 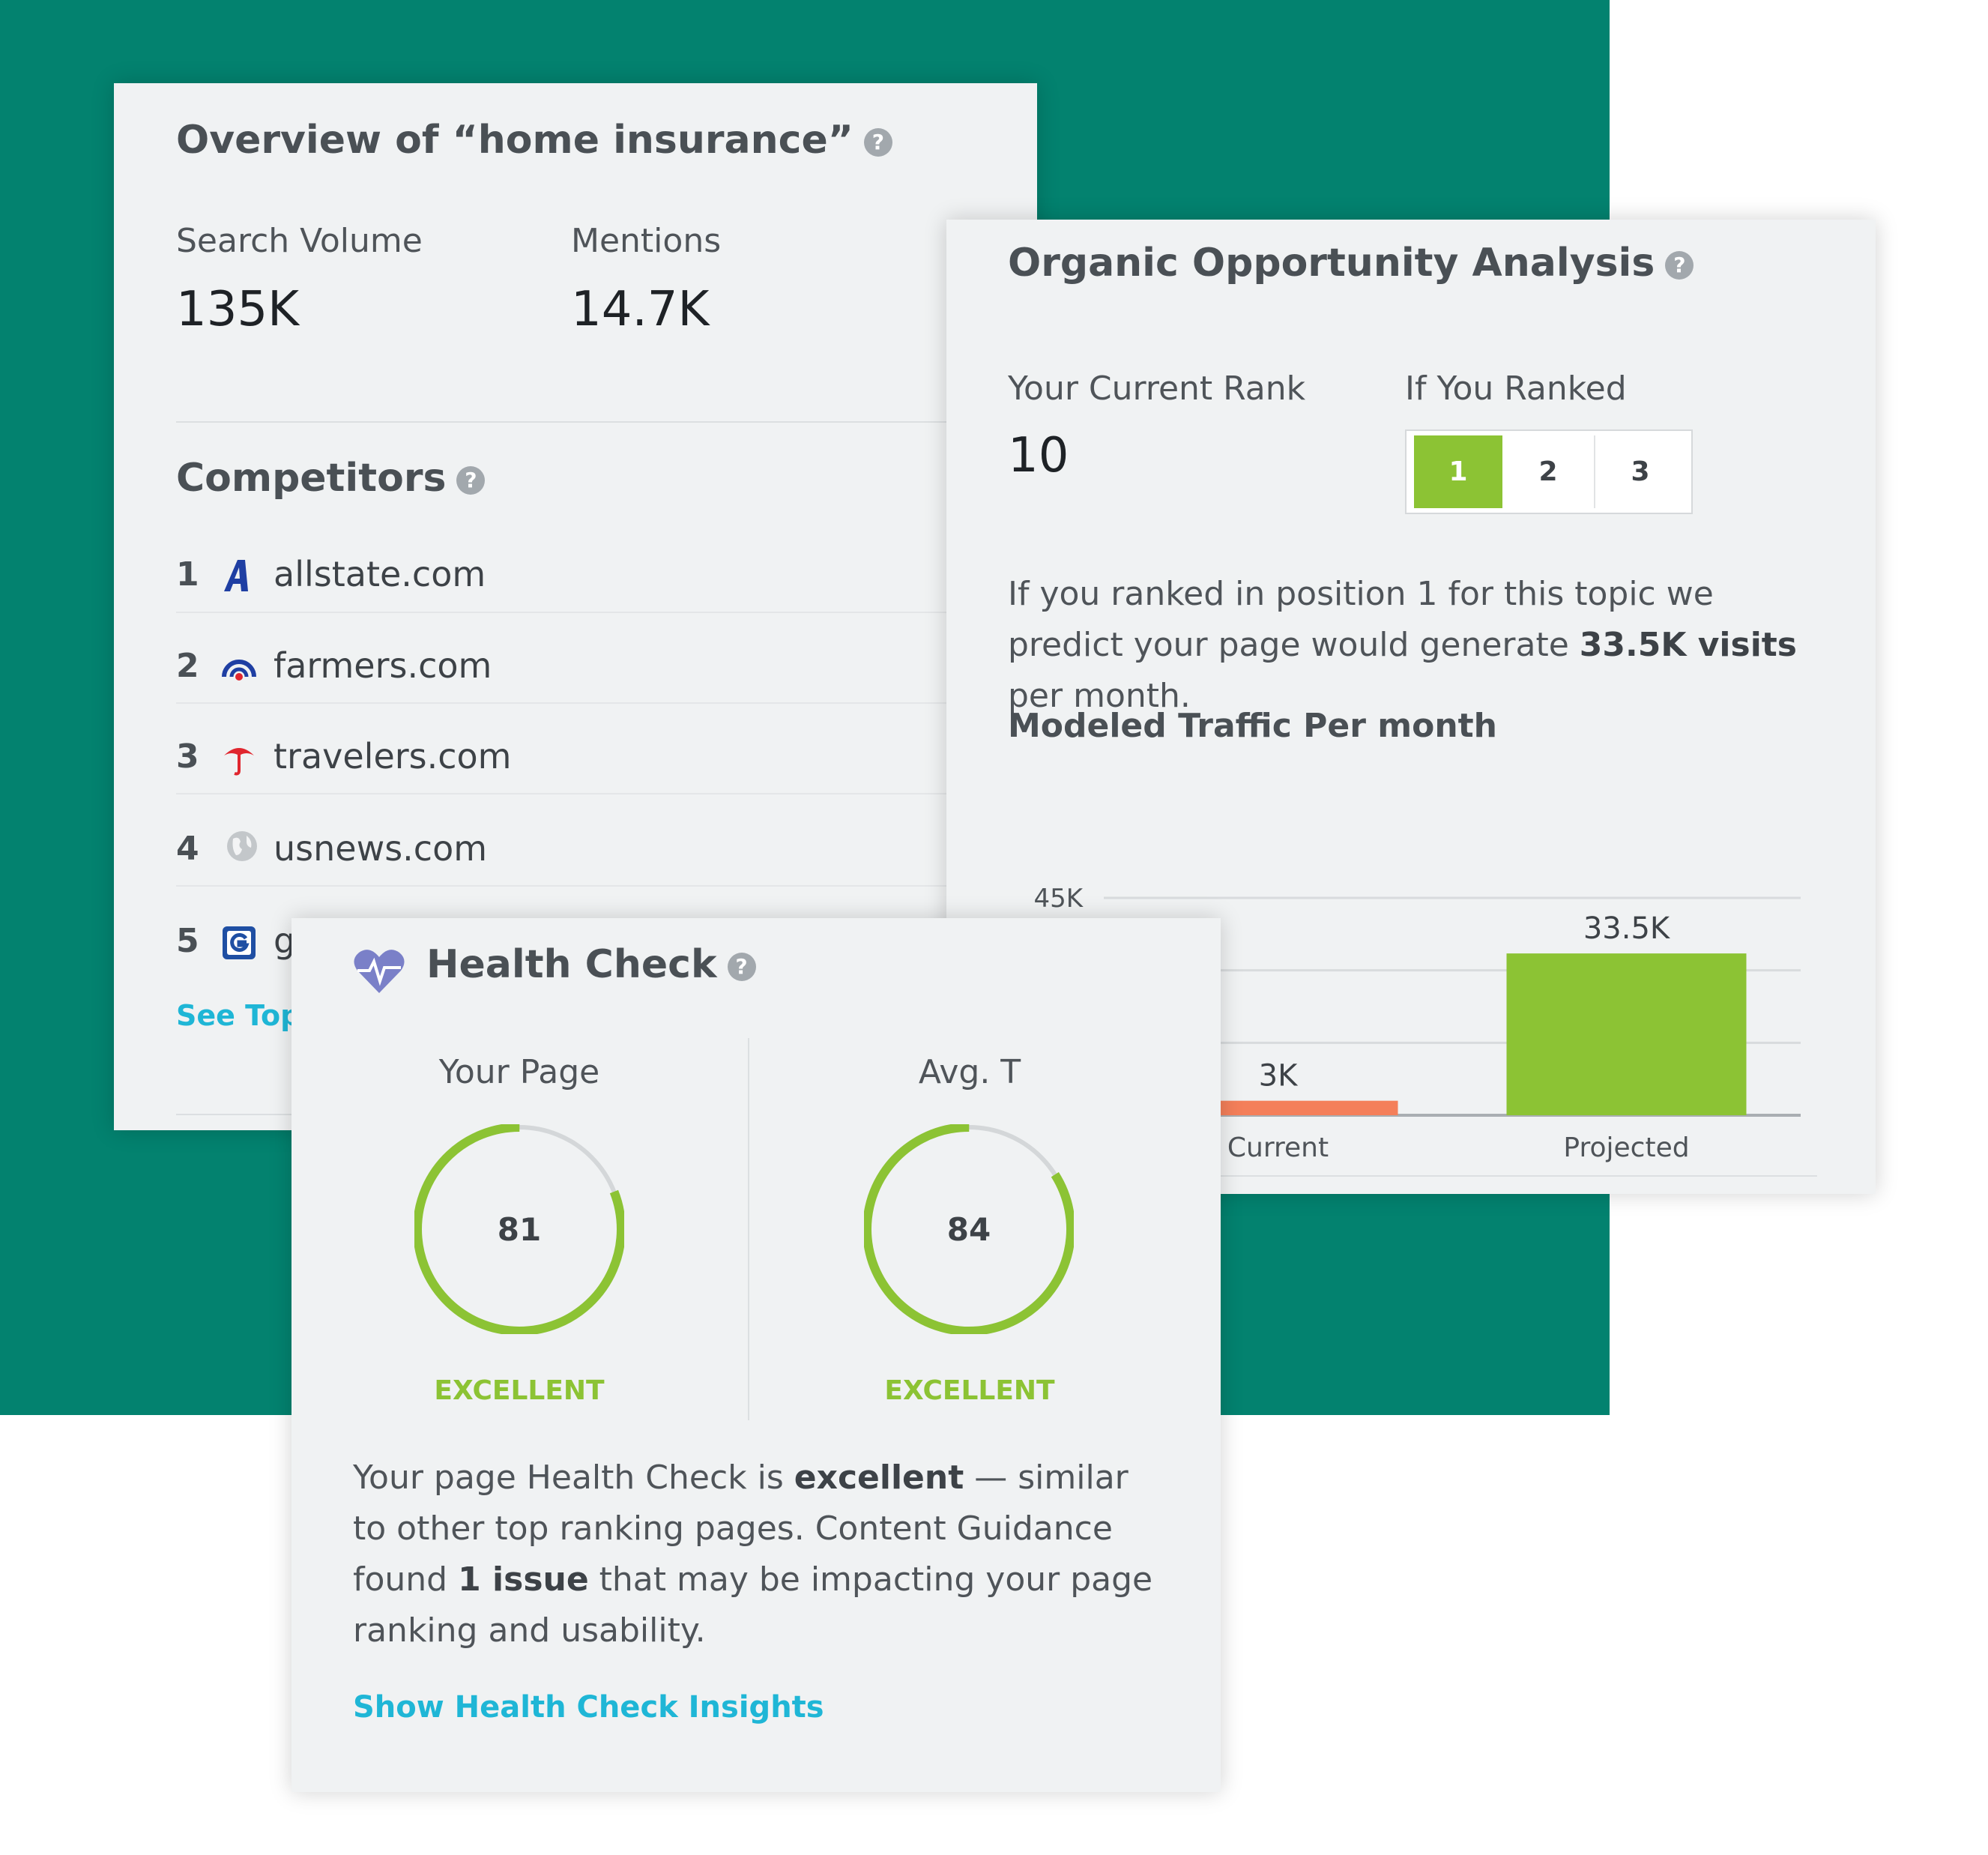 I want to click on competitor-rank: 3, so click(x=188, y=757).